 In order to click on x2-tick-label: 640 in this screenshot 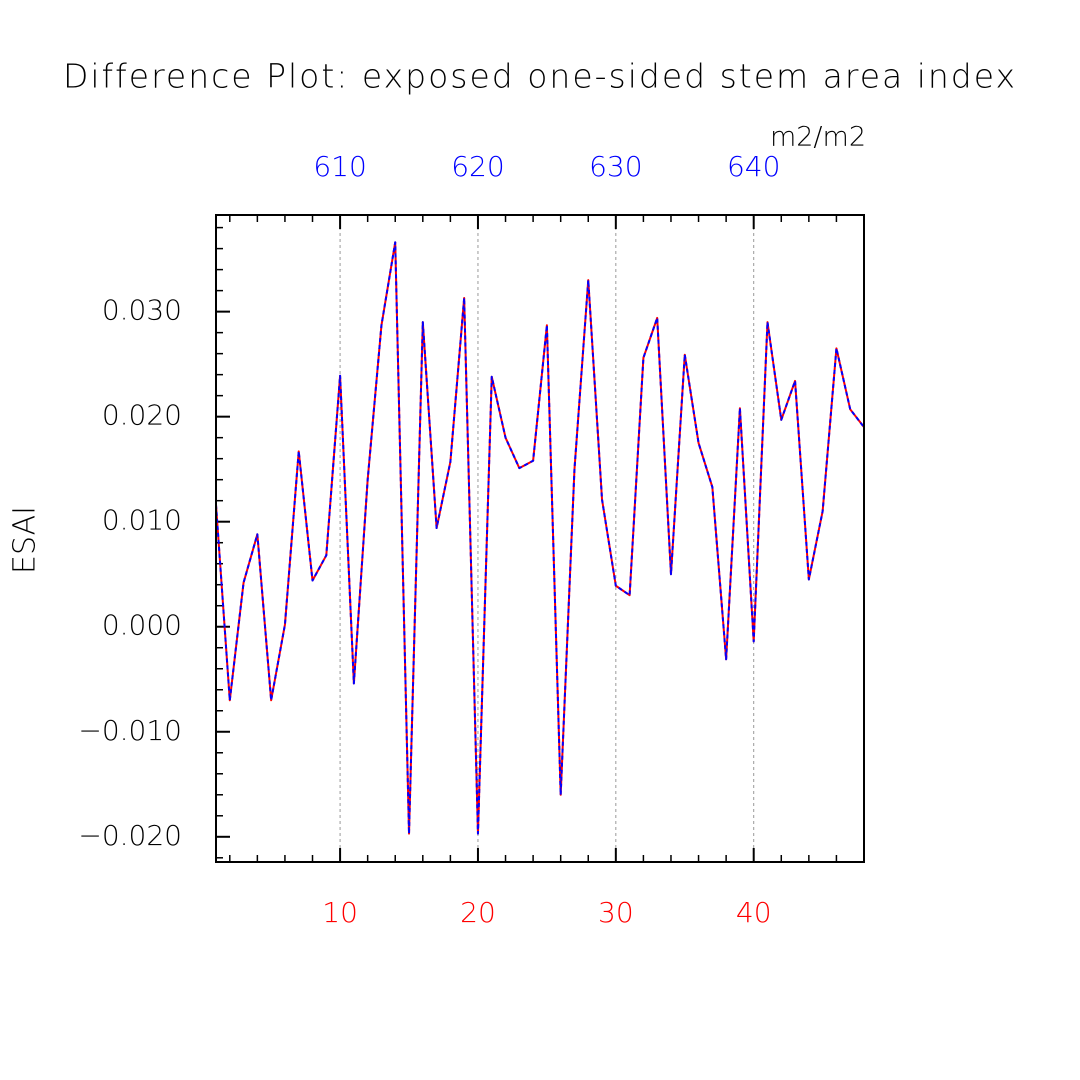, I will do `click(753, 166)`.